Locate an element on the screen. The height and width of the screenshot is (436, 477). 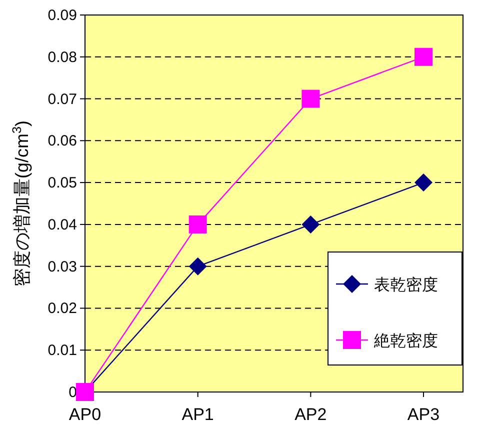
x-tick-label: AP1 is located at coordinates (198, 414).